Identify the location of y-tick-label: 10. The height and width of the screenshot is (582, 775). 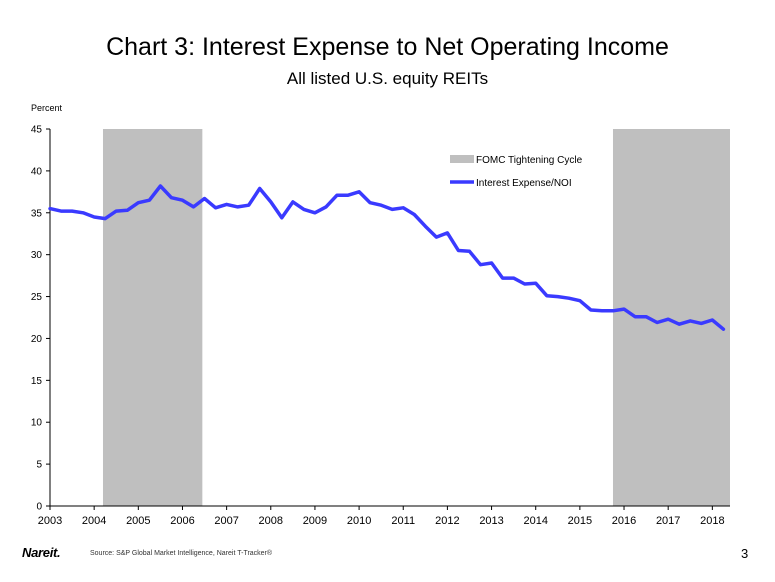
(37, 423).